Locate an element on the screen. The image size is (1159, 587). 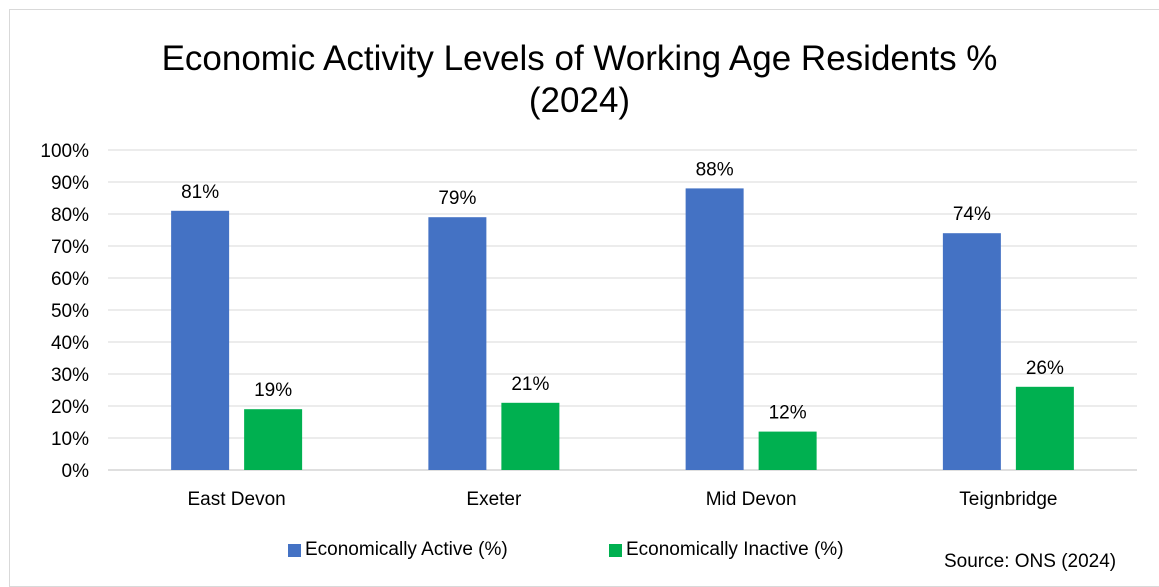
y-tick-label: 80% is located at coordinates (70, 215).